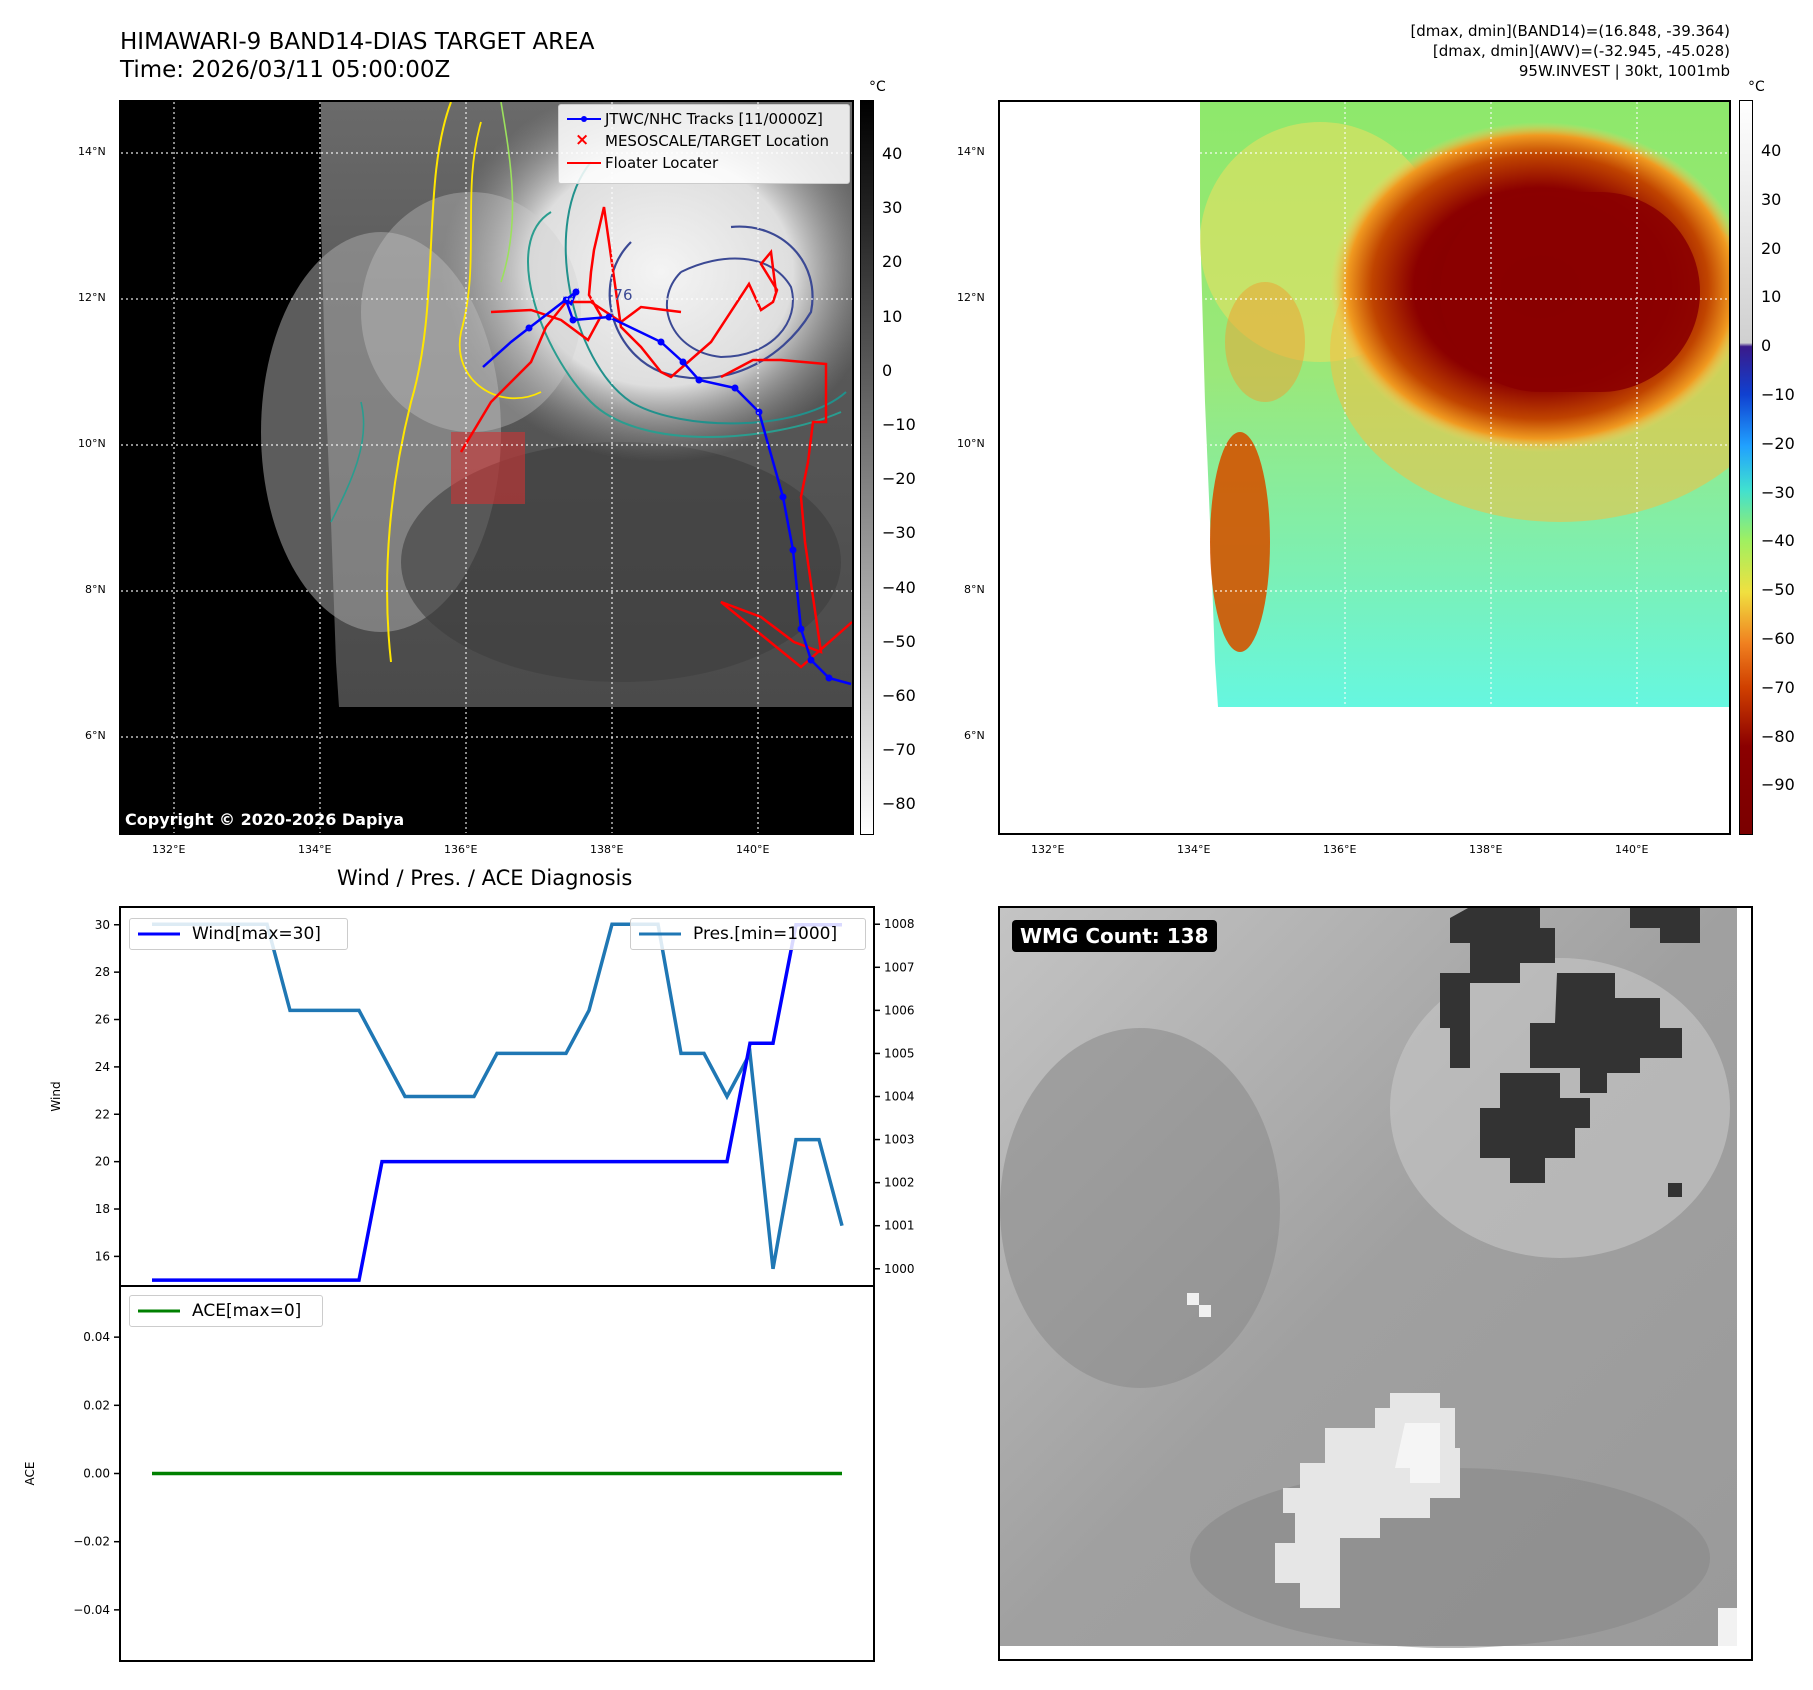  What do you see at coordinates (892, 208) in the screenshot?
I see `band14-colorbar-tick: 30` at bounding box center [892, 208].